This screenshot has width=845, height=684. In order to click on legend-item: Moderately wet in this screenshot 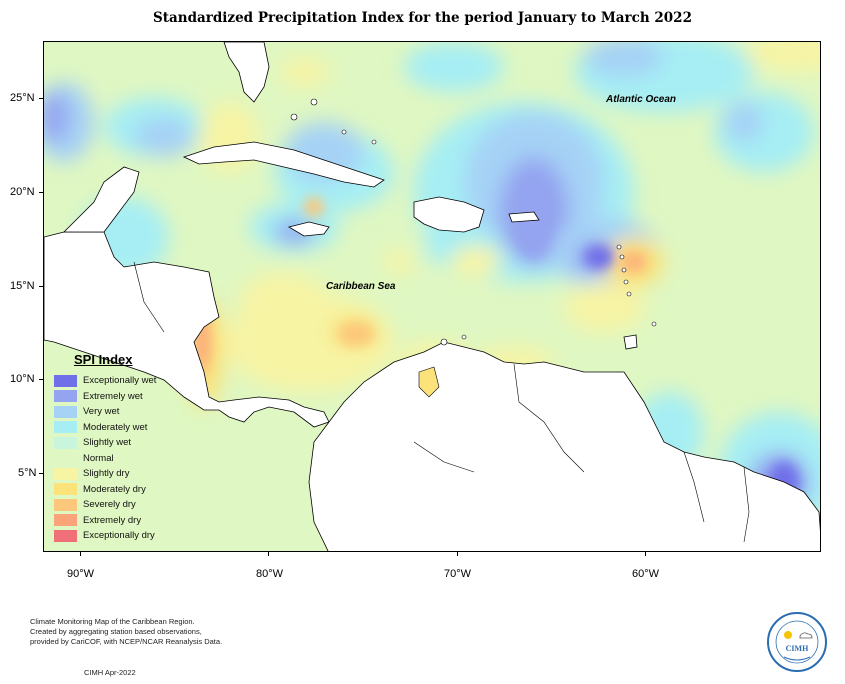, I will do `click(119, 428)`.